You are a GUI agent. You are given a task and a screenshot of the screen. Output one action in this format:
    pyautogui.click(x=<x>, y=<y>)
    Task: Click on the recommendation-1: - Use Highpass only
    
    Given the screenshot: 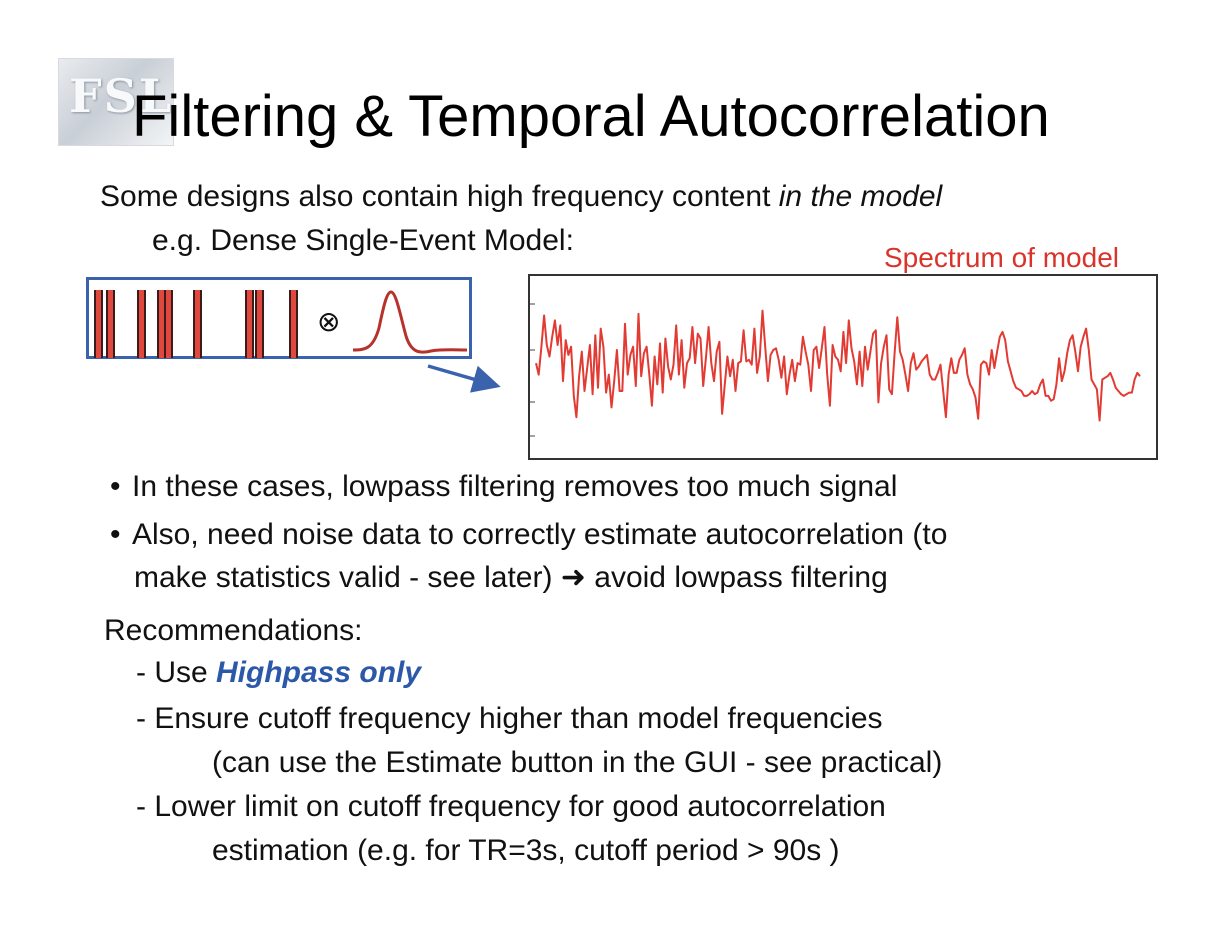 What is the action you would take?
    pyautogui.click(x=278, y=672)
    